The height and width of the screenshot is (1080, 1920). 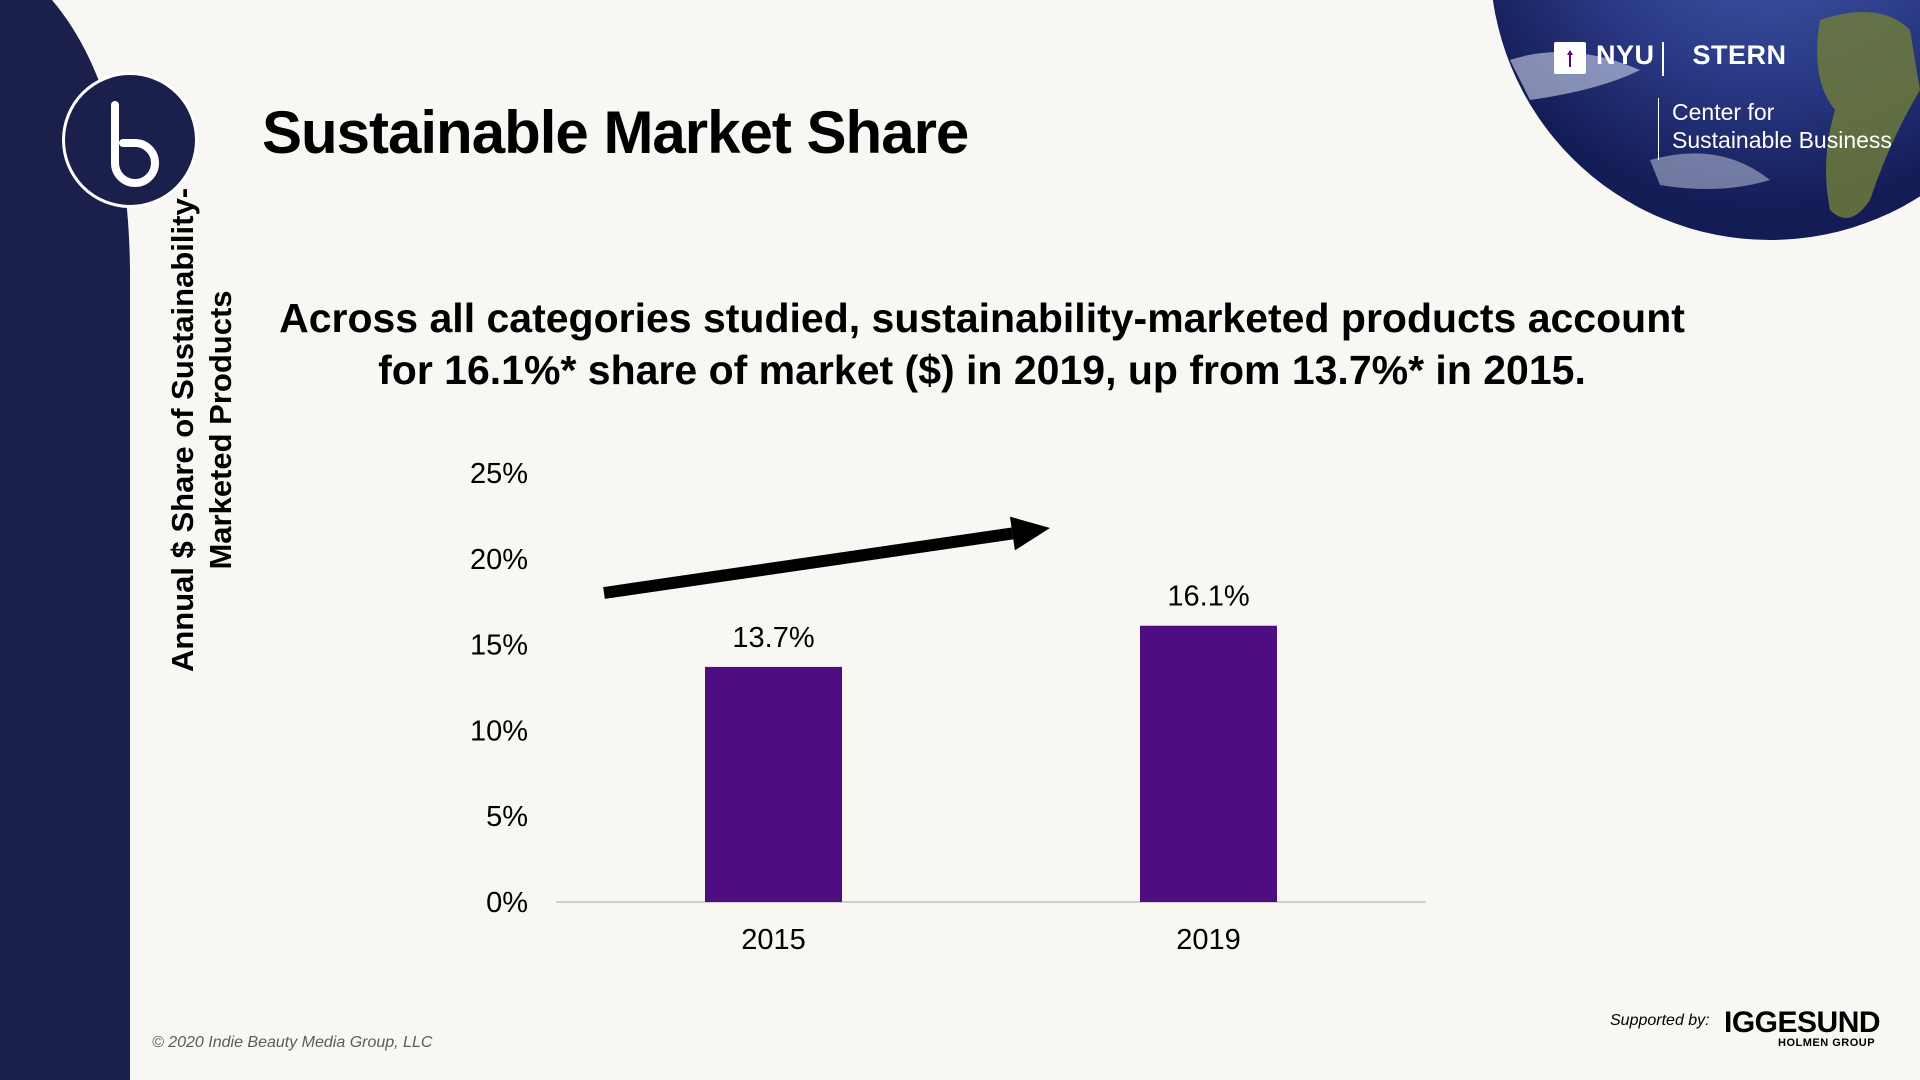 I want to click on brand-logo, so click(x=130, y=140).